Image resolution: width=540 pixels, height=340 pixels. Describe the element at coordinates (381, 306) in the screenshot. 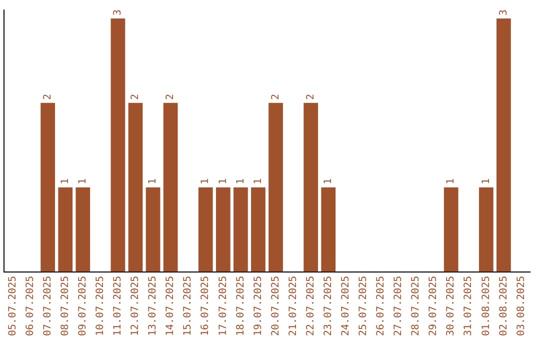

I see `x-tick-label: 26.07.2025` at that location.